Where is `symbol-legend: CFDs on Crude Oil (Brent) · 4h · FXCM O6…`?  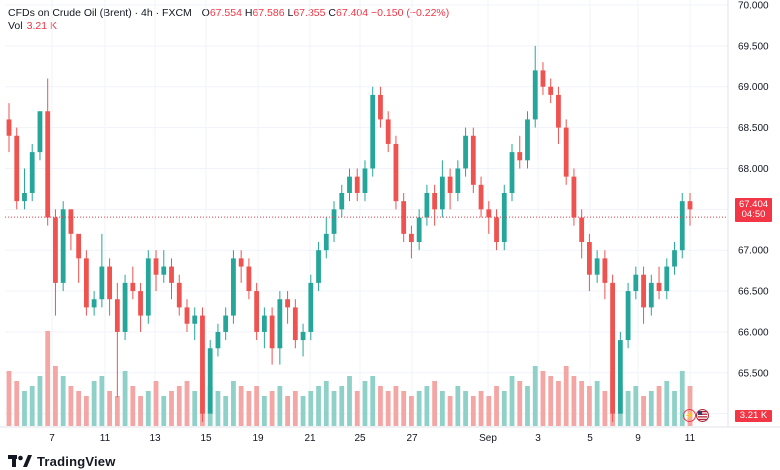
symbol-legend: CFDs on Crude Oil (Brent) · 4h · FXCM O6… is located at coordinates (228, 13).